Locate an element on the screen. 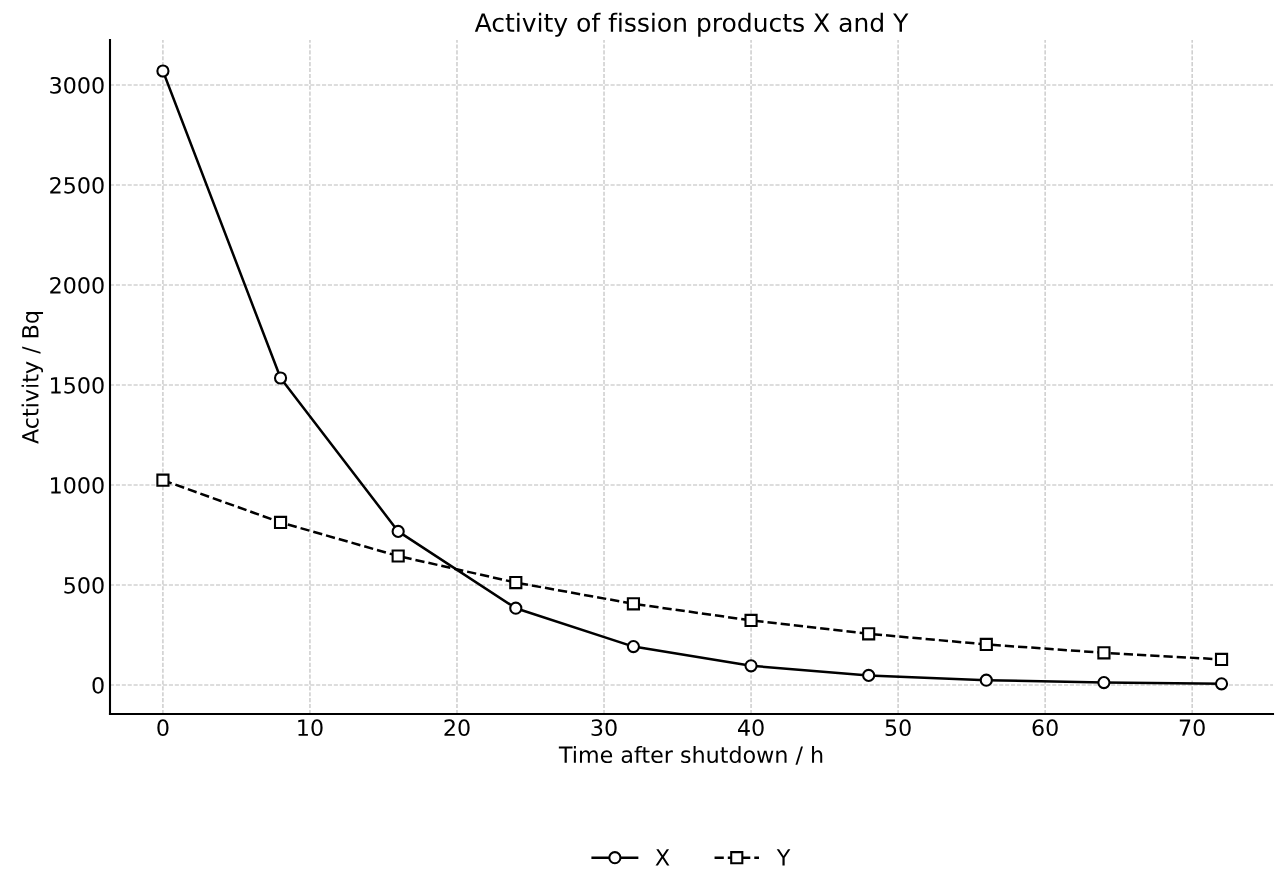 Image resolution: width=1280 pixels, height=880 pixels. y-tick-label: 500 is located at coordinates (84, 585).